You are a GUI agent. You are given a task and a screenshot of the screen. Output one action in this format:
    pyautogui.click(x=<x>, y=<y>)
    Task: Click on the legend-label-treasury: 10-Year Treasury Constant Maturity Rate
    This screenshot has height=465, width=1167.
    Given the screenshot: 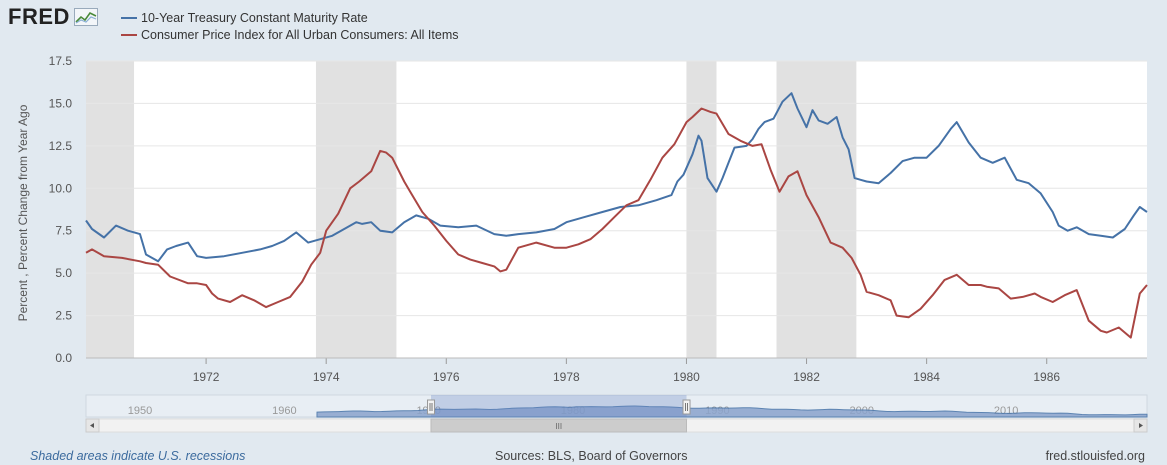 What is the action you would take?
    pyautogui.click(x=254, y=17)
    